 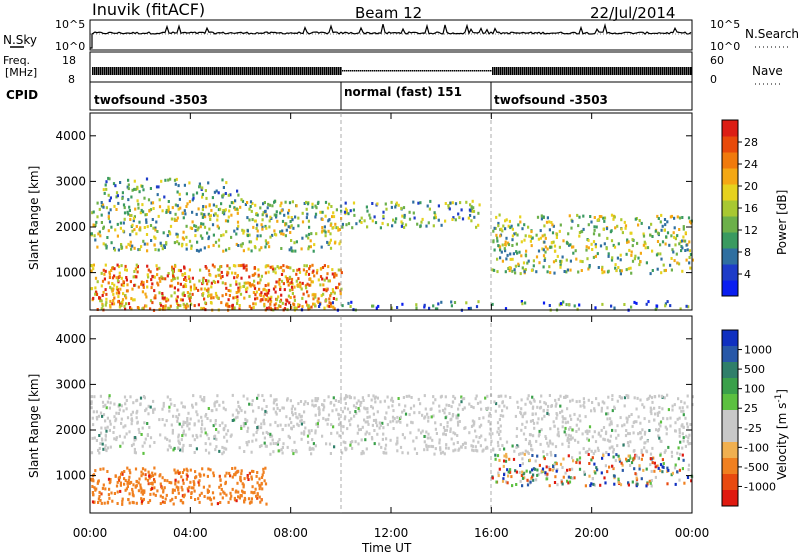 I want to click on x-axis-label: Time UT, so click(x=386, y=547).